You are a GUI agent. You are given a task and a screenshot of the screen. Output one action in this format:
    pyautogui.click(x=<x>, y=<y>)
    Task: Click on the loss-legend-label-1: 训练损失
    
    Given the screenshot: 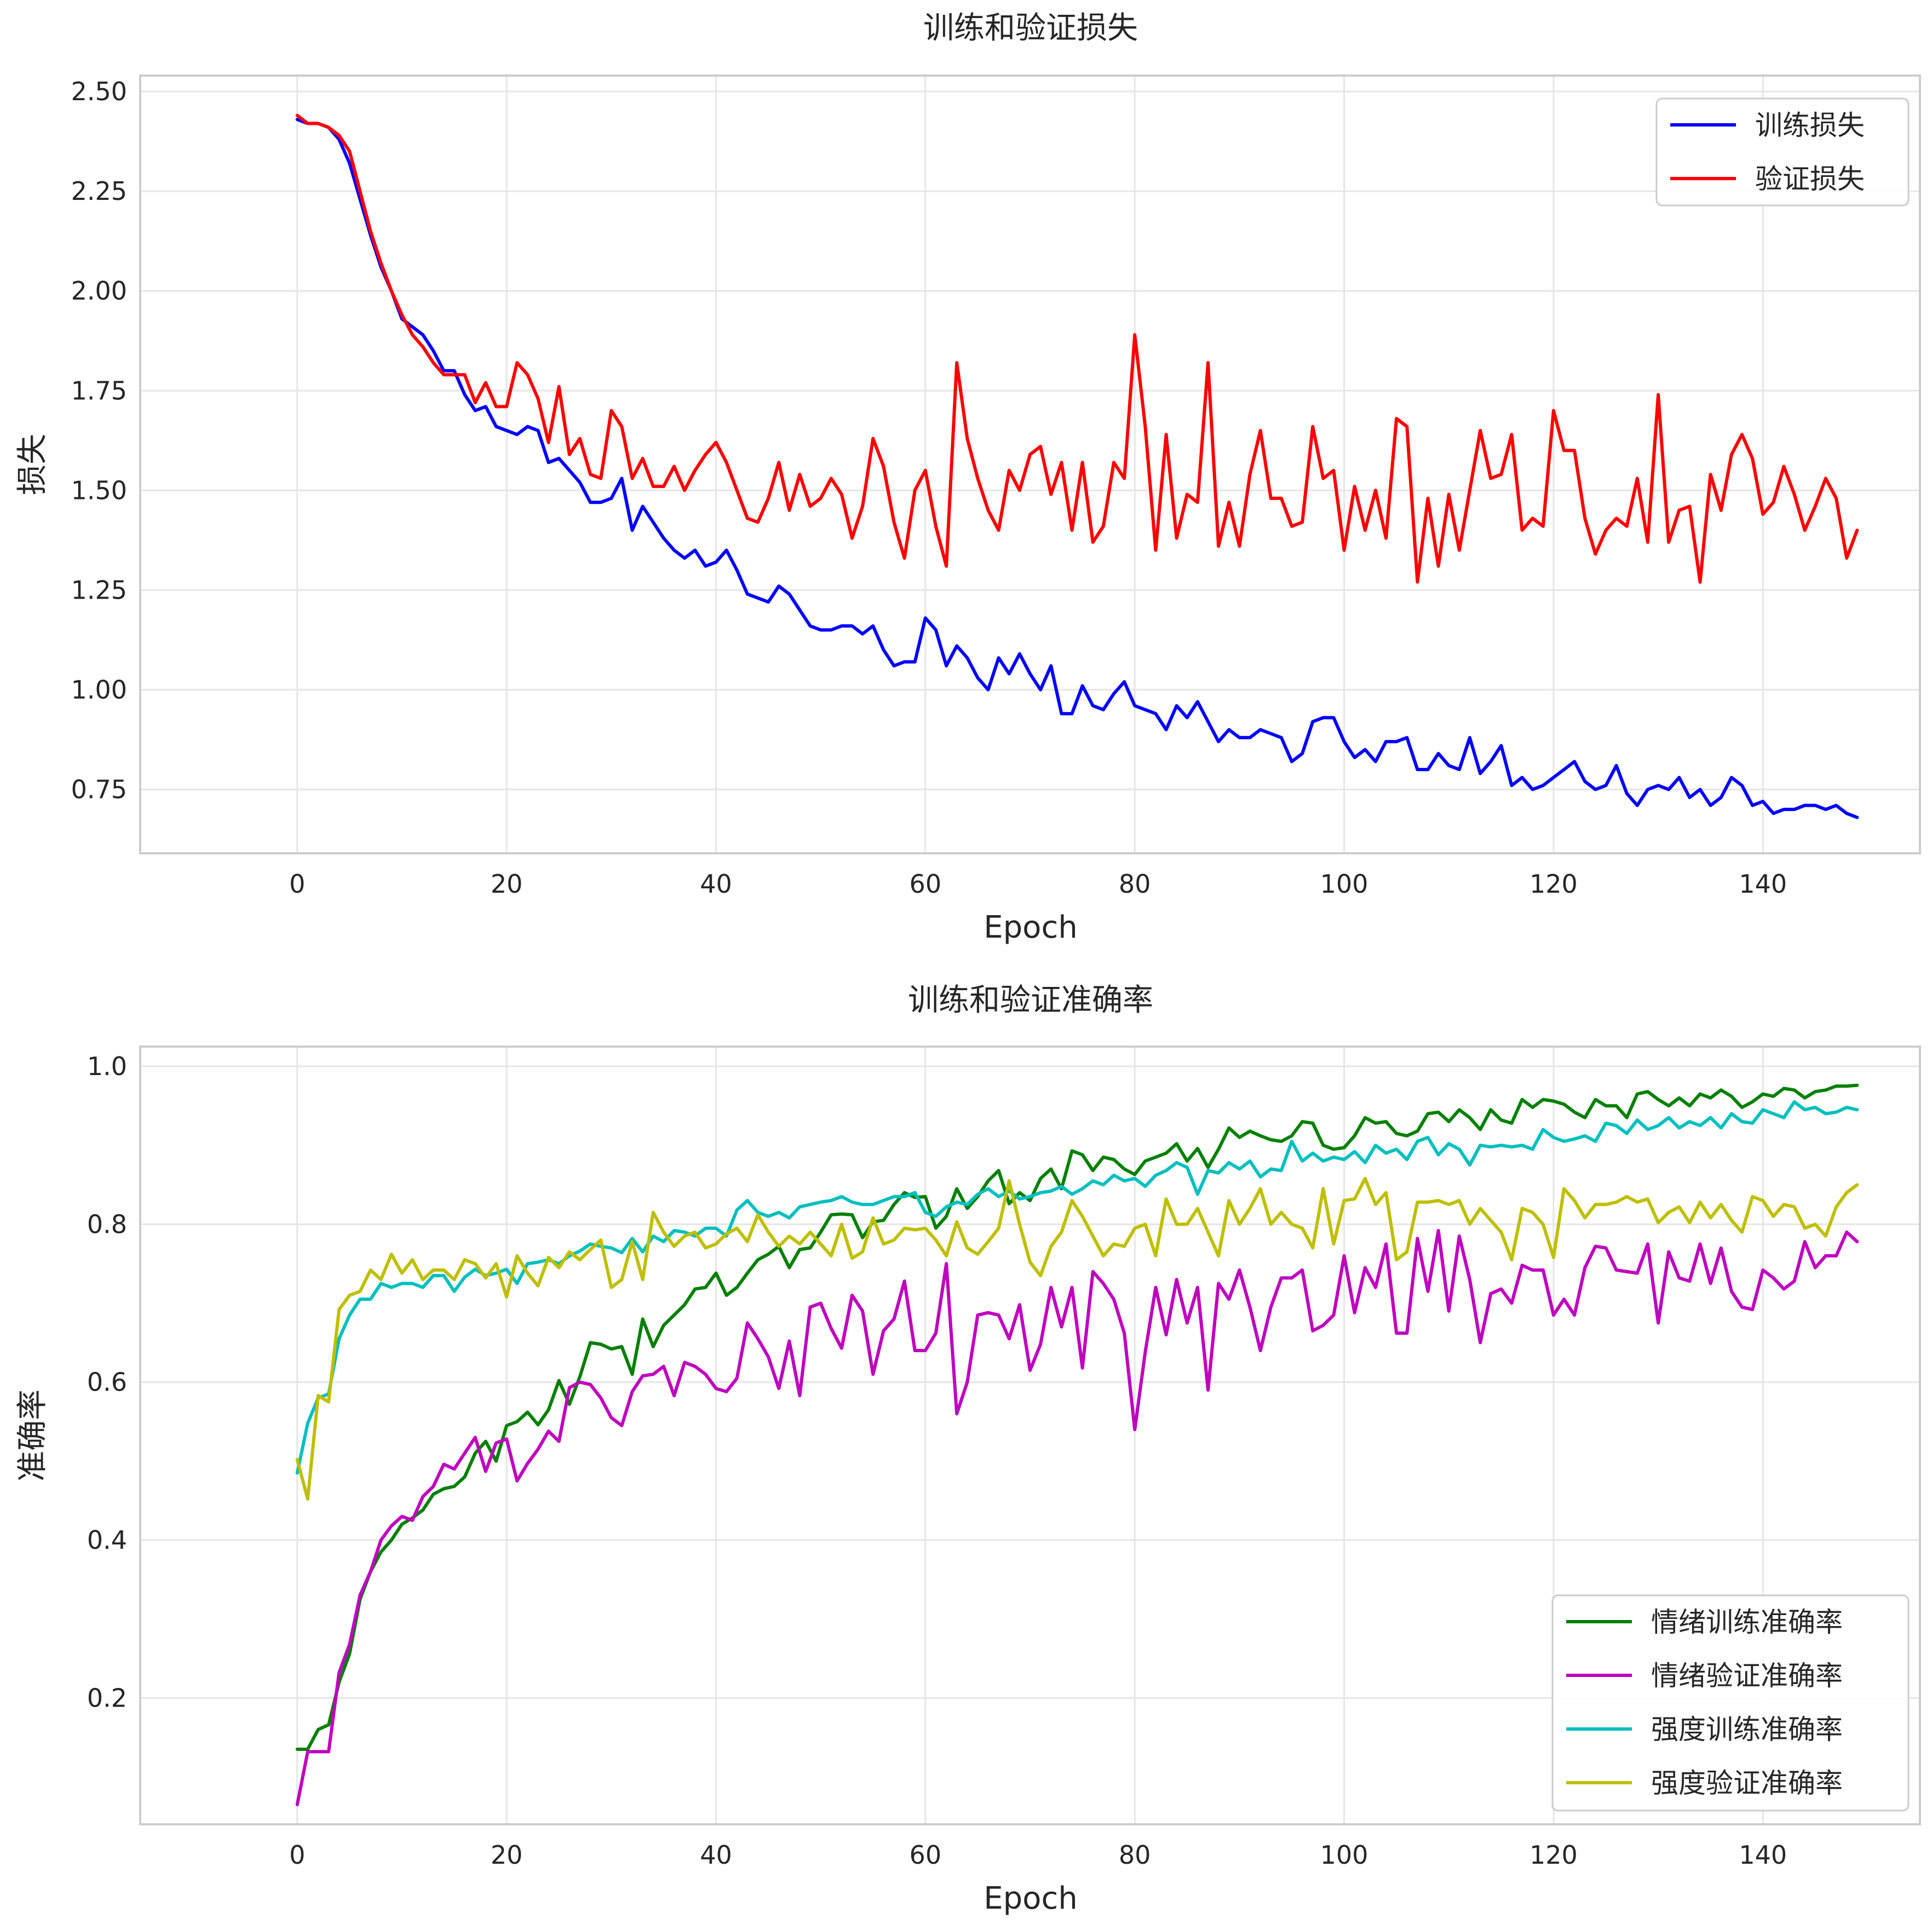 What is the action you would take?
    pyautogui.click(x=1810, y=125)
    